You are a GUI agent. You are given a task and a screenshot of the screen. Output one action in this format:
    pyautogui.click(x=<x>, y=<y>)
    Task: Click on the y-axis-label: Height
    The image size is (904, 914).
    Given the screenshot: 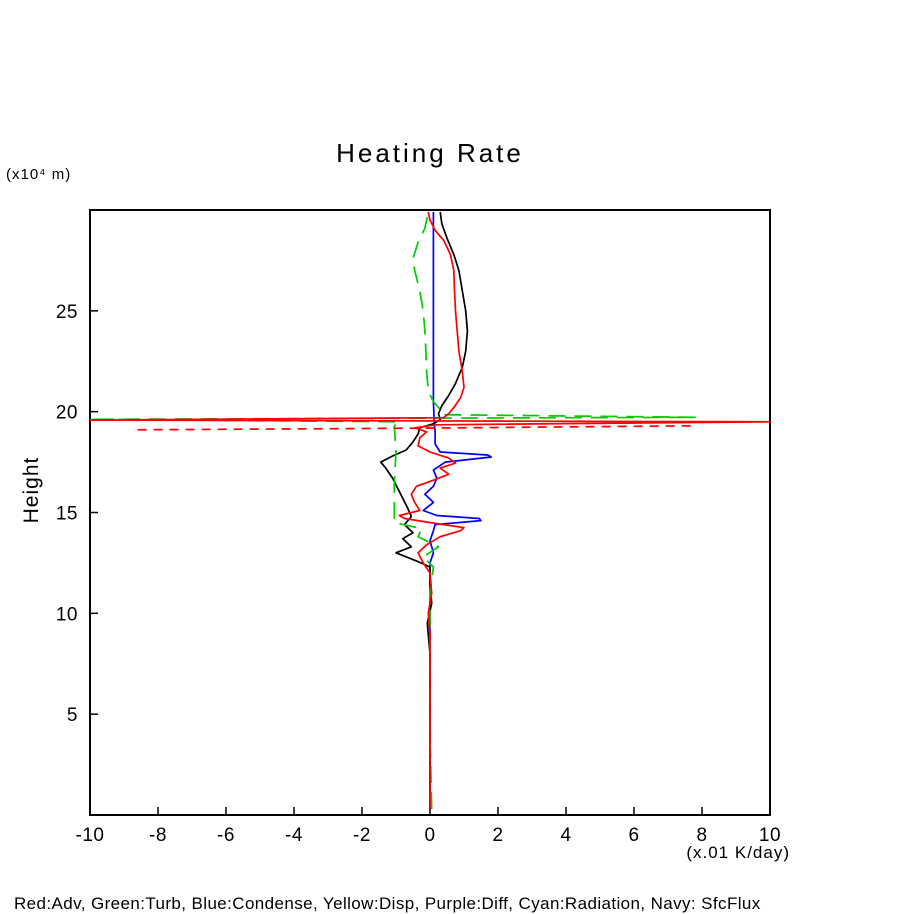 What is the action you would take?
    pyautogui.click(x=31, y=490)
    